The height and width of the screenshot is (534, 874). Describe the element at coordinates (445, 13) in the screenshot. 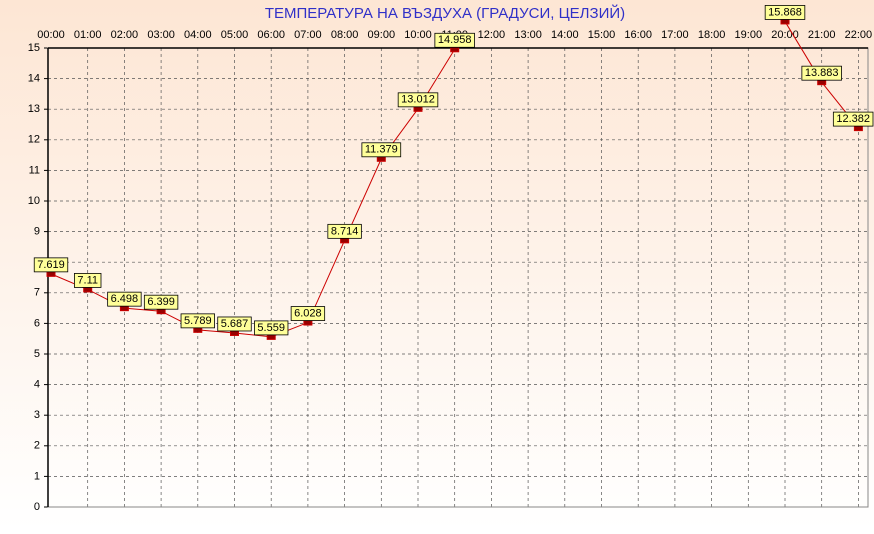

I see `chart-title: ТЕМПЕРАТУРА НА ВЪЗДУХА (ГРАДУСИ, ЦЕЛЗИЙ)` at that location.